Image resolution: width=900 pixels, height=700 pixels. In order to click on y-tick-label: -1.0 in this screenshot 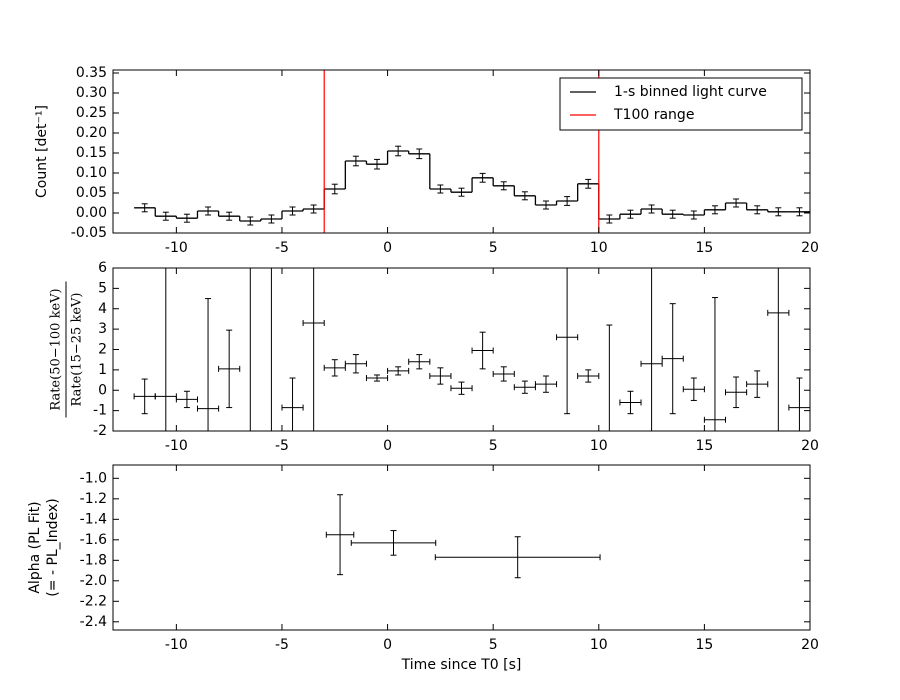, I will do `click(93, 478)`.